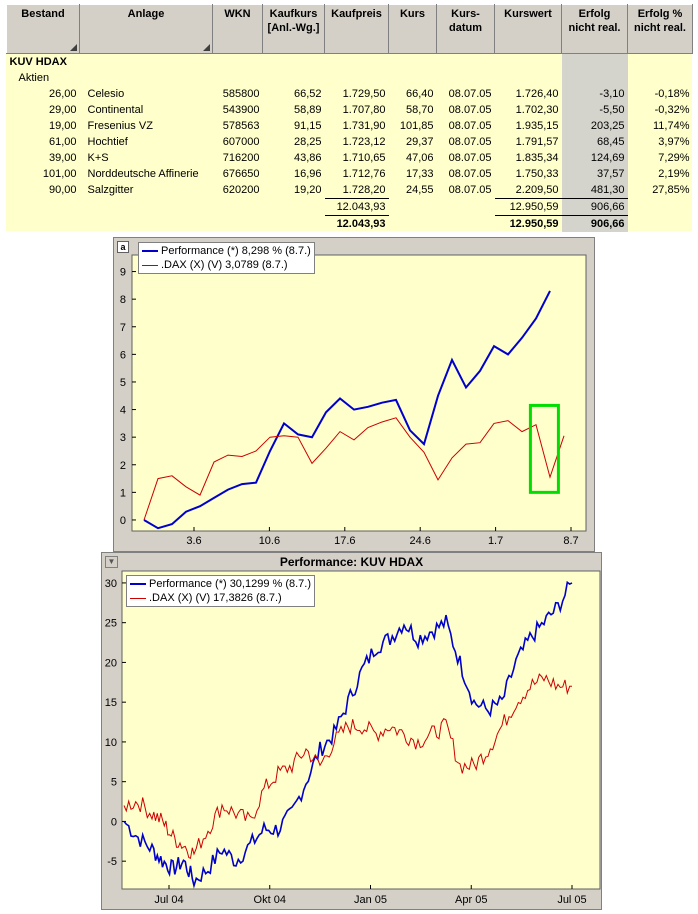  I want to click on cell-kurs: 24,55, so click(419, 190).